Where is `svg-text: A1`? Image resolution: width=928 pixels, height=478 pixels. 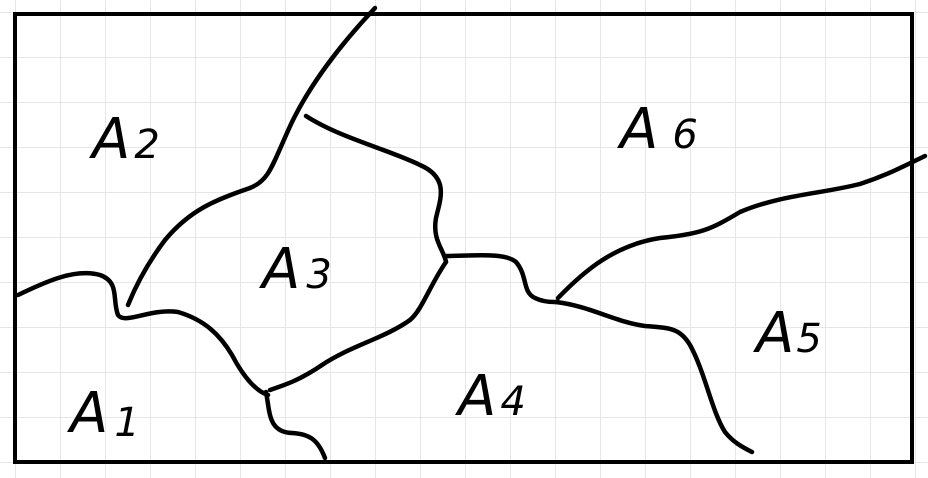
svg-text: A1 is located at coordinates (103, 413).